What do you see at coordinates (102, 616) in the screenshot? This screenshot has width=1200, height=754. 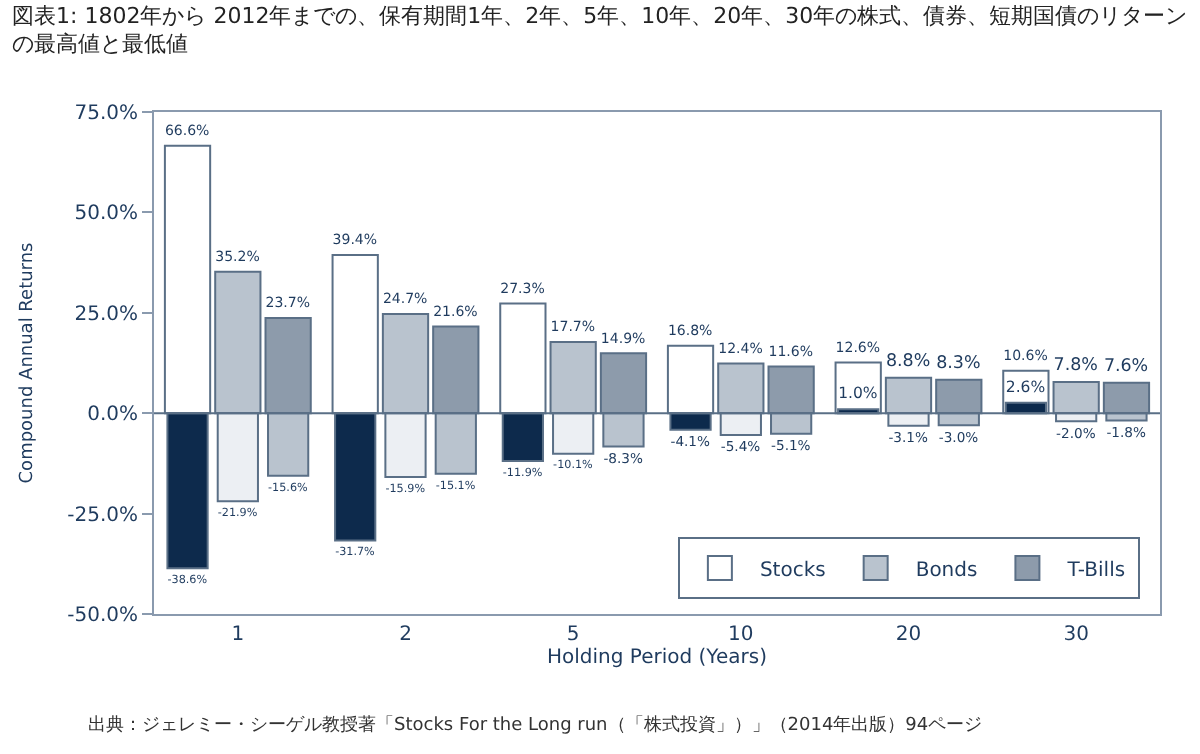 I see `y-tick-label: -50.0%` at bounding box center [102, 616].